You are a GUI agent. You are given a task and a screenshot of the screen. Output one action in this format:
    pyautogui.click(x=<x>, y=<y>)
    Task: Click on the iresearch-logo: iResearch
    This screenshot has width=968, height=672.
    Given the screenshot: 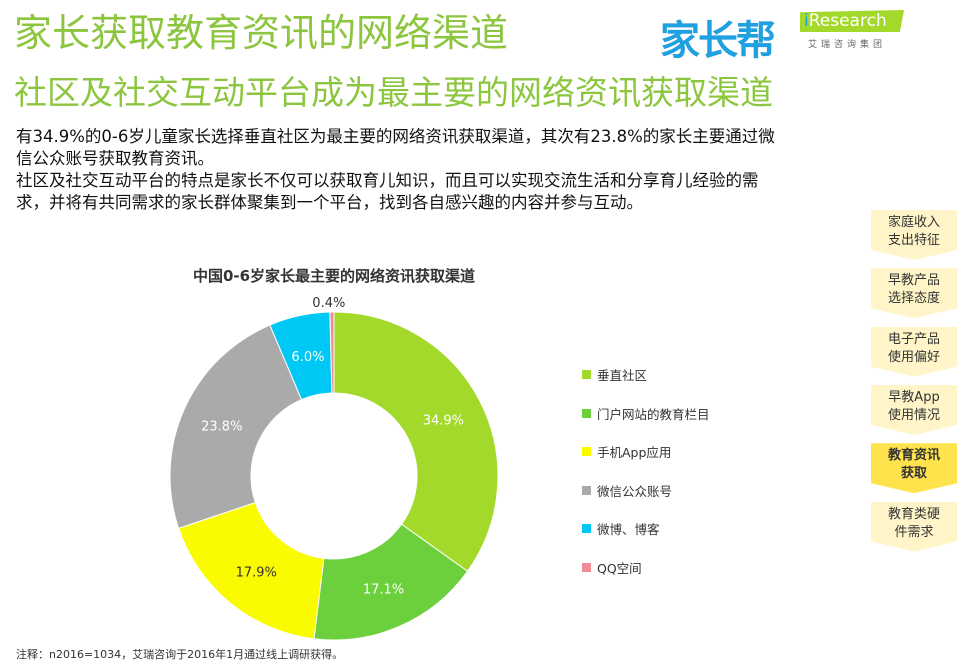 What is the action you would take?
    pyautogui.click(x=852, y=21)
    